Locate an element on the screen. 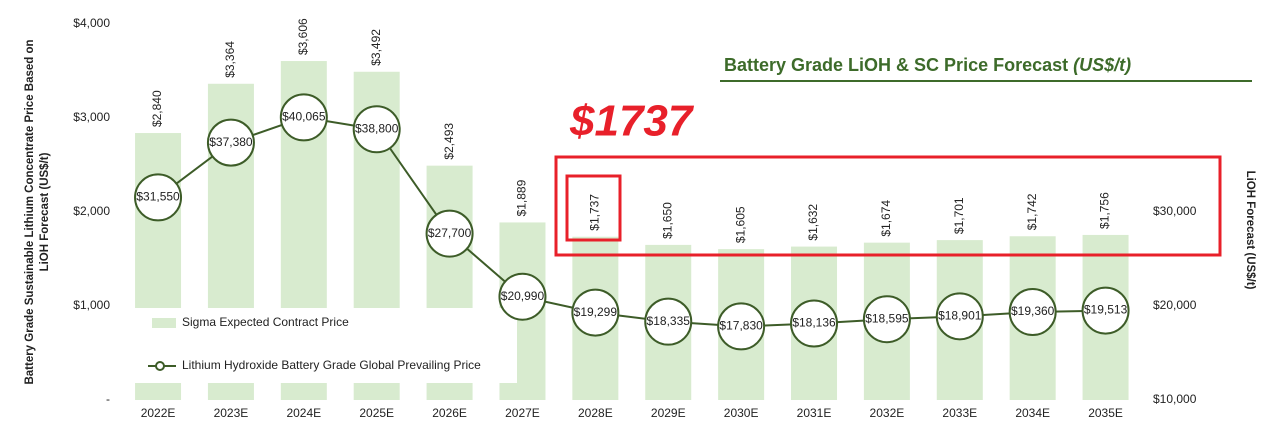 This screenshot has width=1280, height=436. y2-axis-title: LiOH Forecast (US$/t) is located at coordinates (1250, 230).